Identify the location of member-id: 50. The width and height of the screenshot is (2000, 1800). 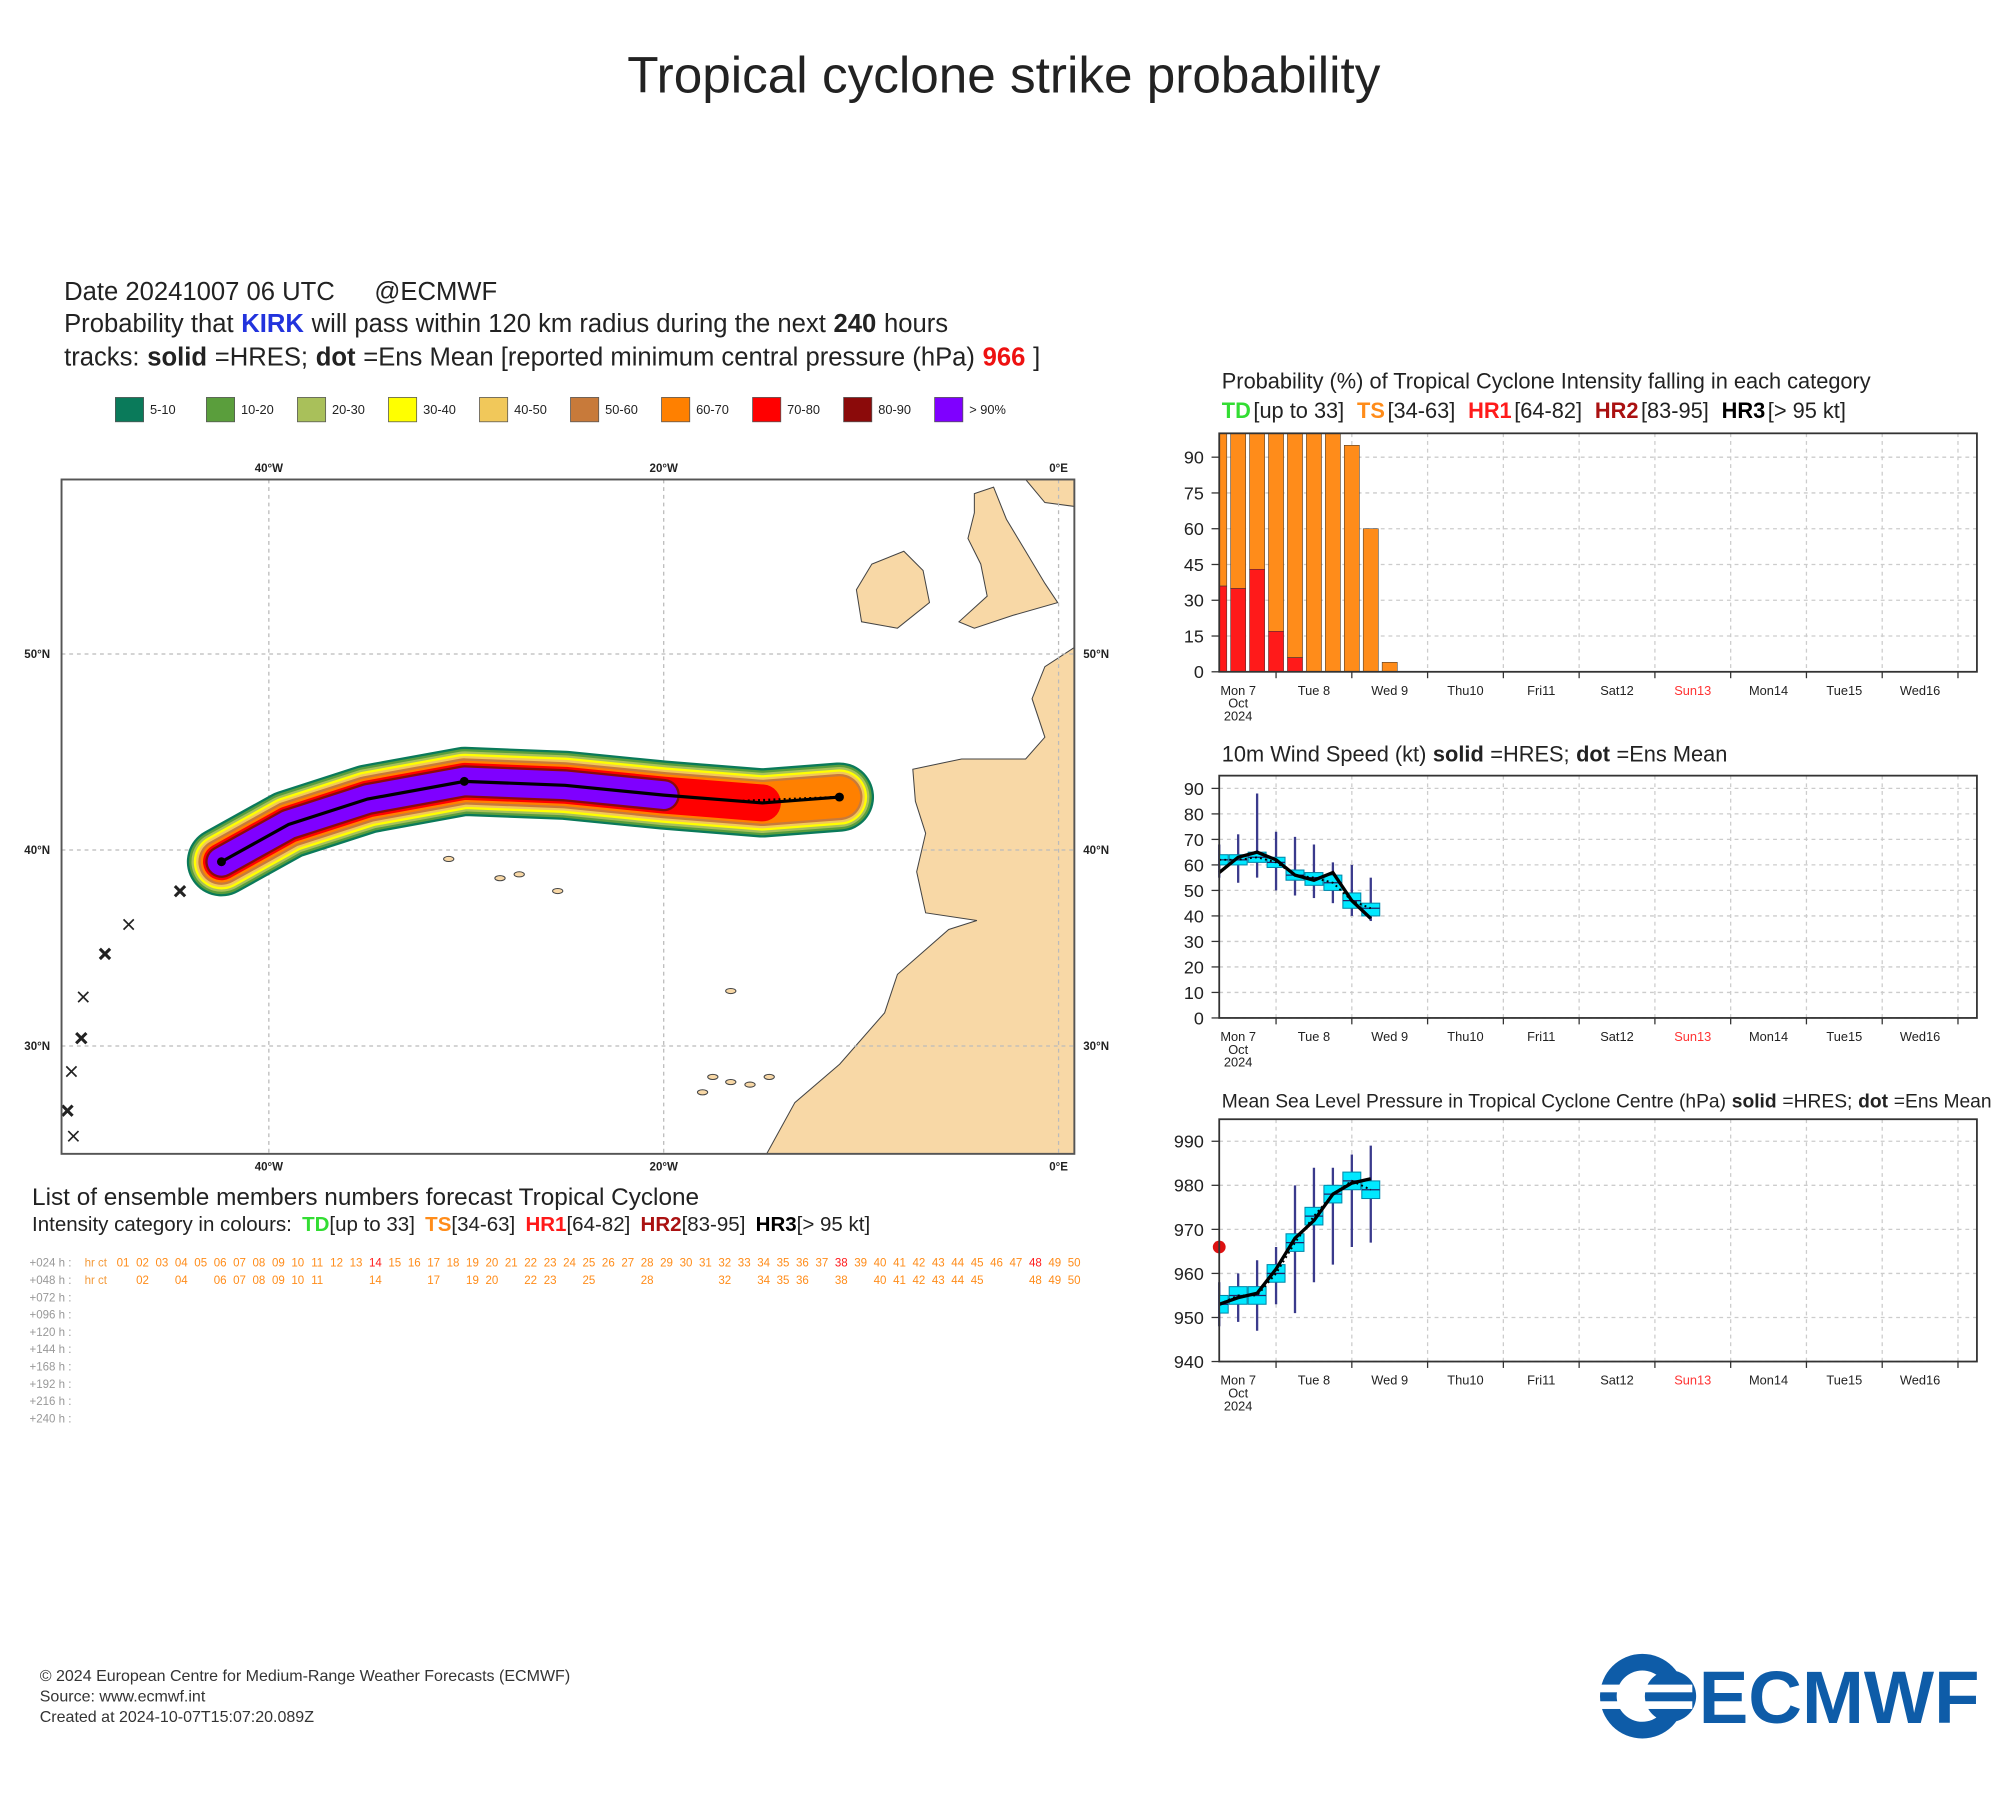
(1074, 1281).